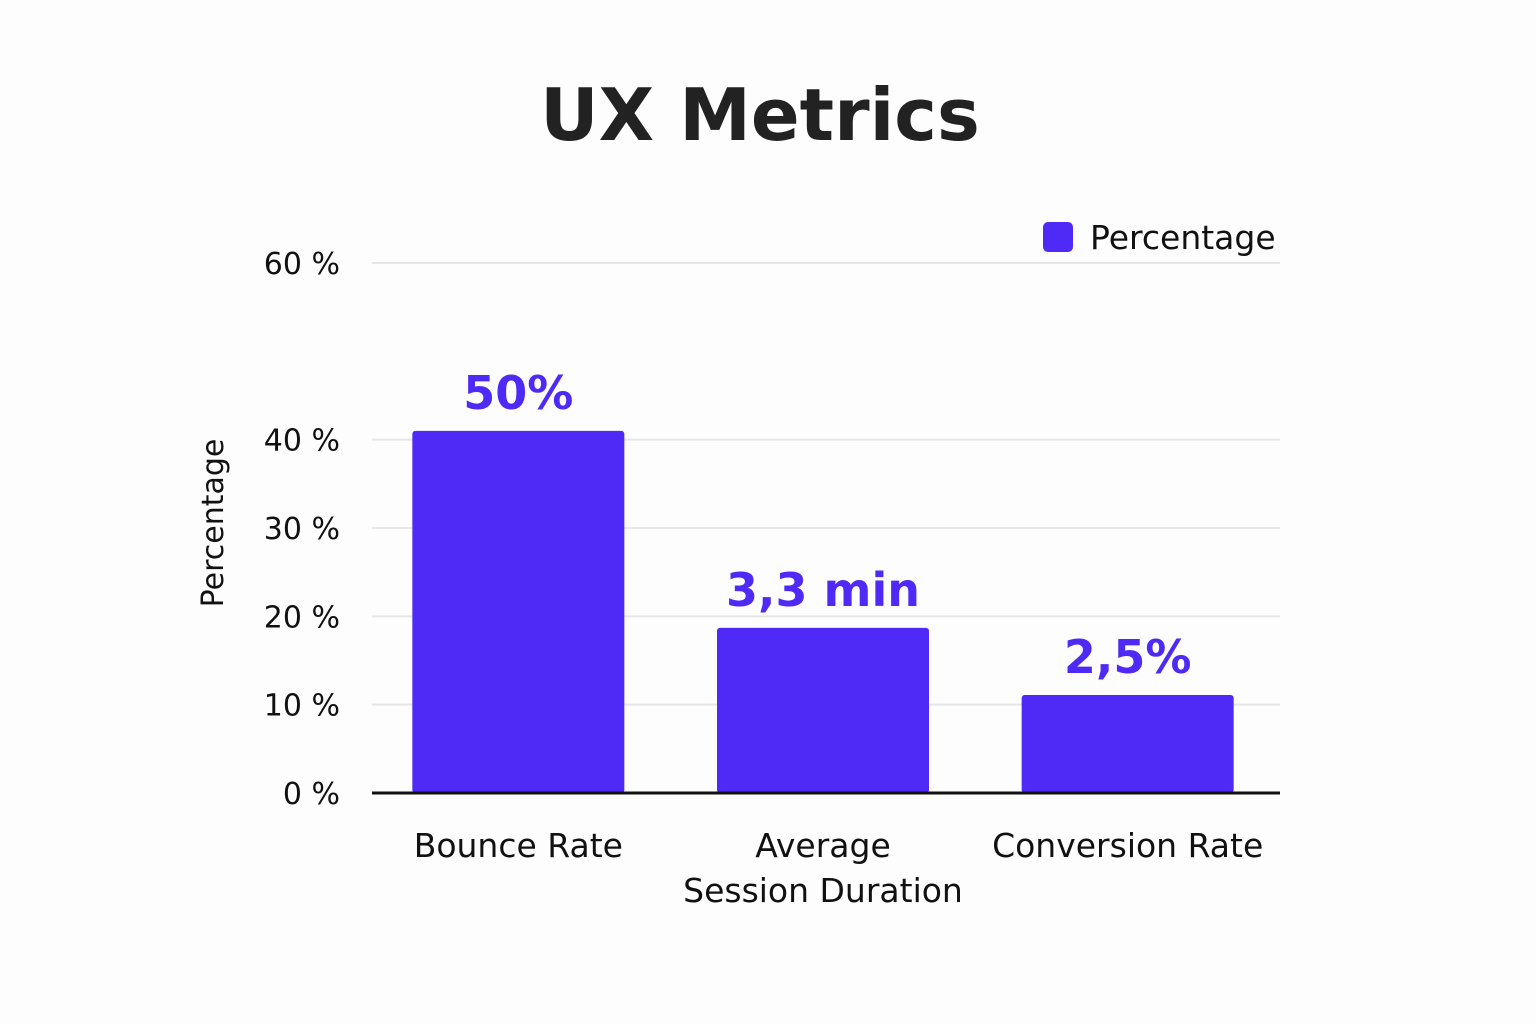 Image resolution: width=1536 pixels, height=1024 pixels. Describe the element at coordinates (311, 794) in the screenshot. I see `y-tick-label: 0 %` at that location.